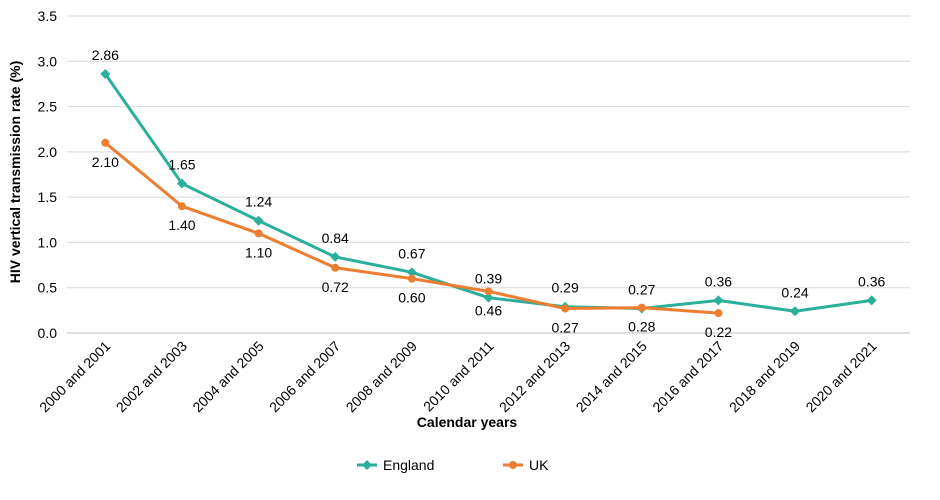  Describe the element at coordinates (48, 152) in the screenshot. I see `y-tick-label: 2.0` at that location.